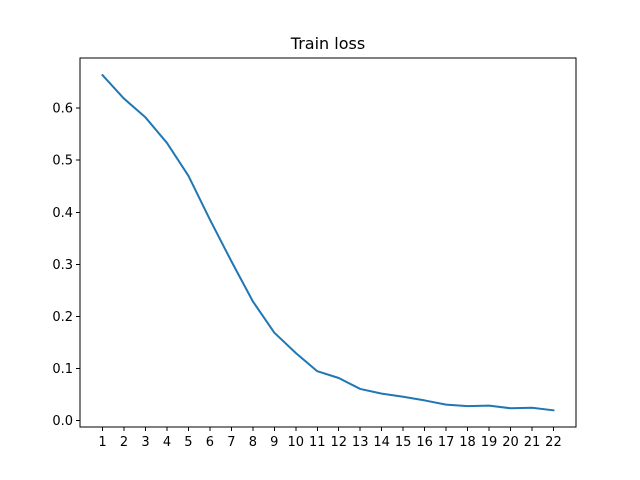  Describe the element at coordinates (62, 109) in the screenshot. I see `y-tick-label: 0.6` at that location.